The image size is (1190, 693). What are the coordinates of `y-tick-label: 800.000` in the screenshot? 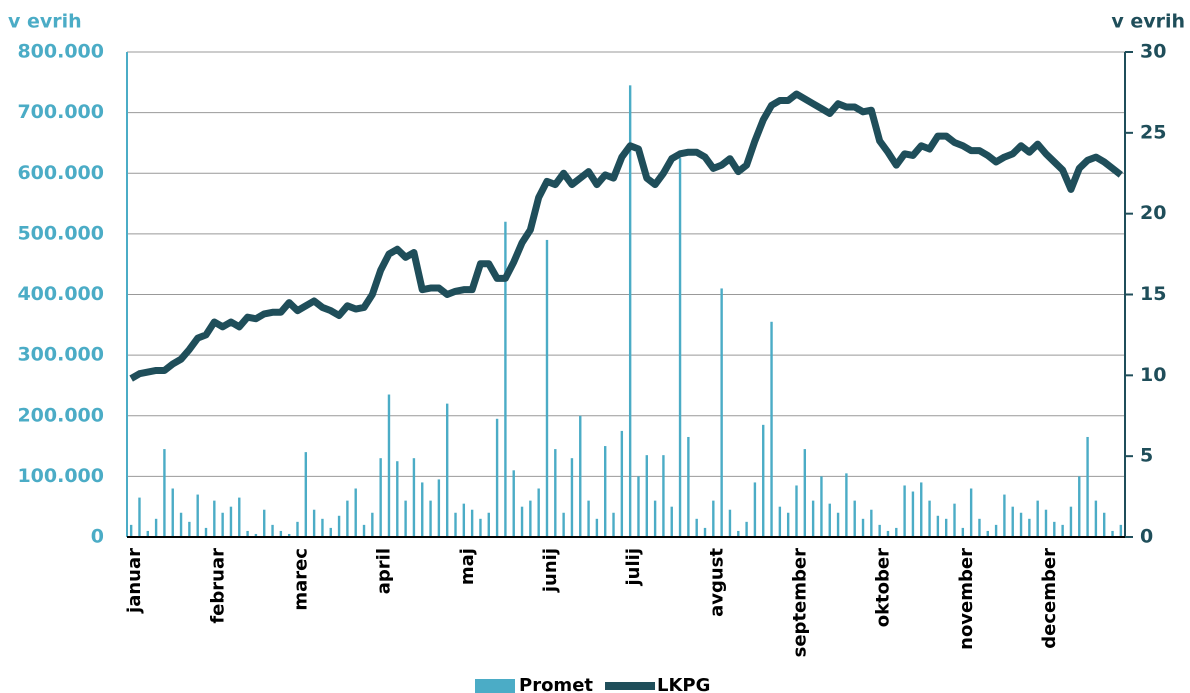 It's located at (60, 52).